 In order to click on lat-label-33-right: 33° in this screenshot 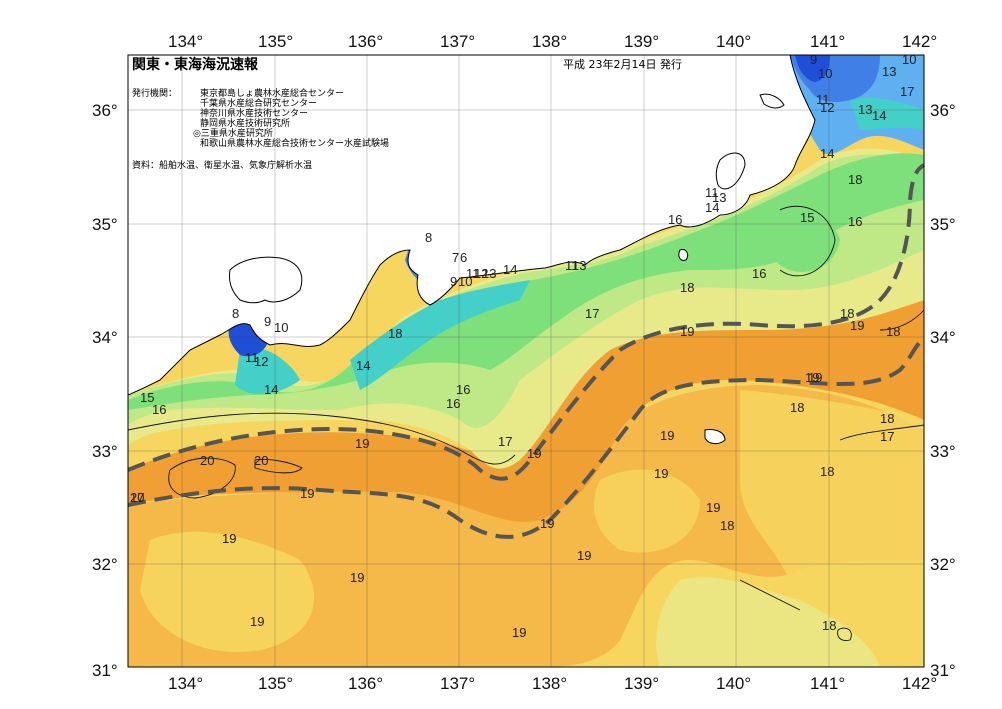, I will do `click(943, 451)`.